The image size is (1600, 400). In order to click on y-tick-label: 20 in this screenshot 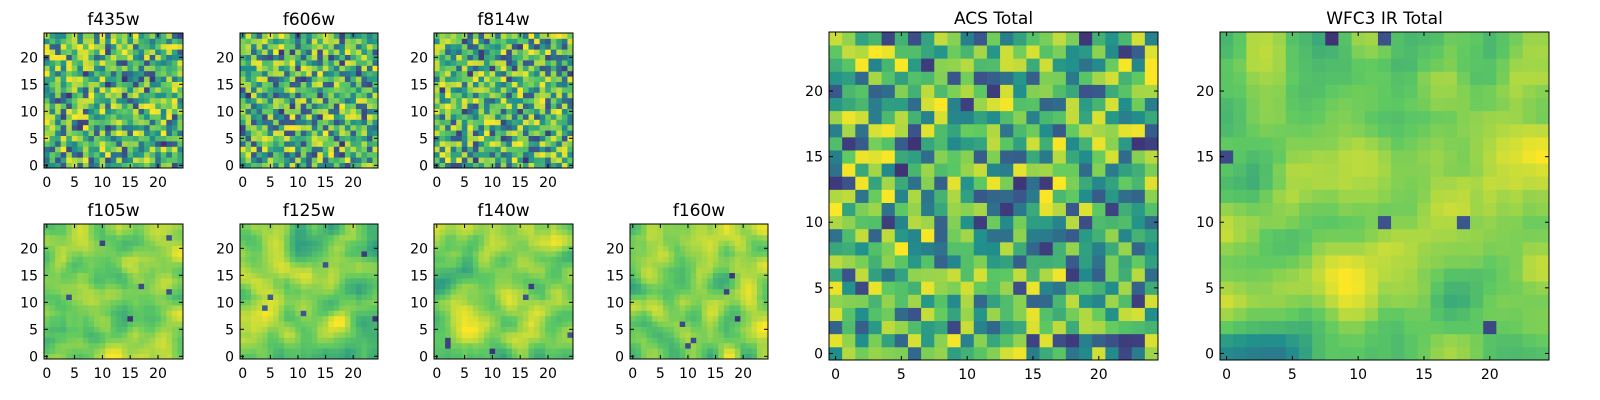, I will do `click(225, 249)`.